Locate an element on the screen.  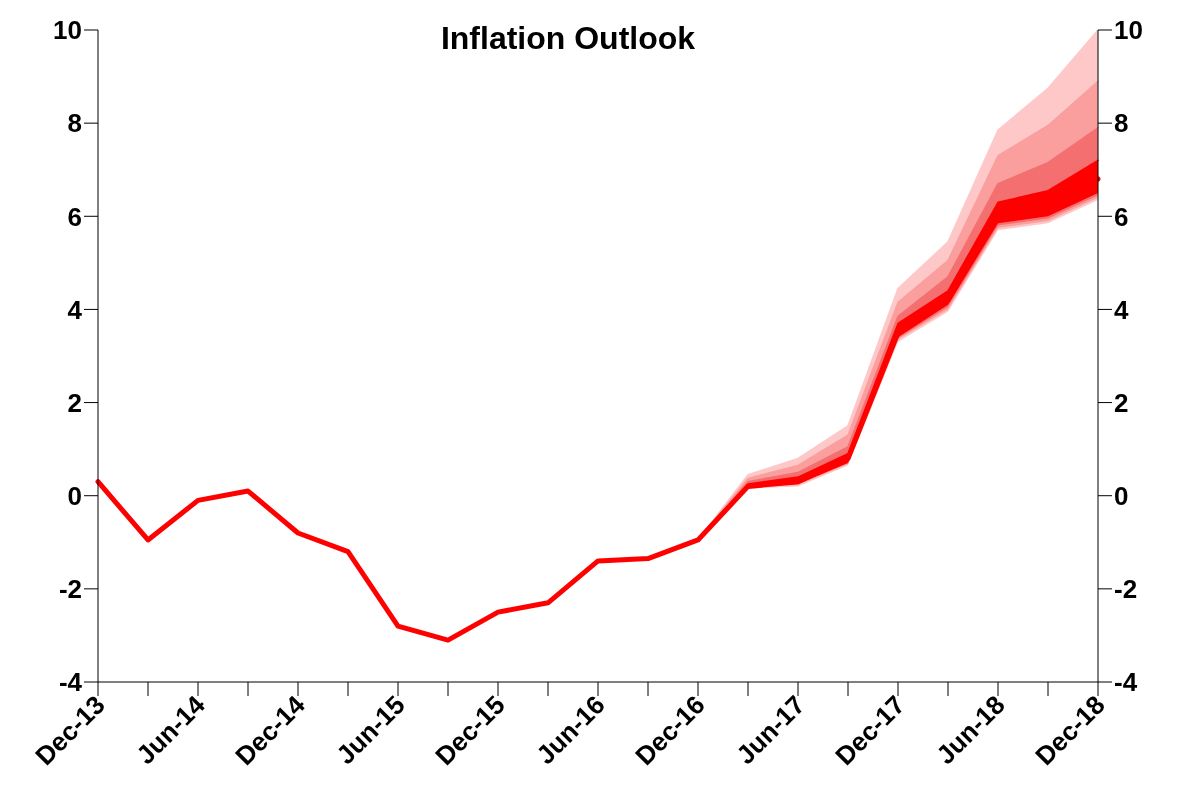
y2-tick-label: -2 is located at coordinates (1126, 589).